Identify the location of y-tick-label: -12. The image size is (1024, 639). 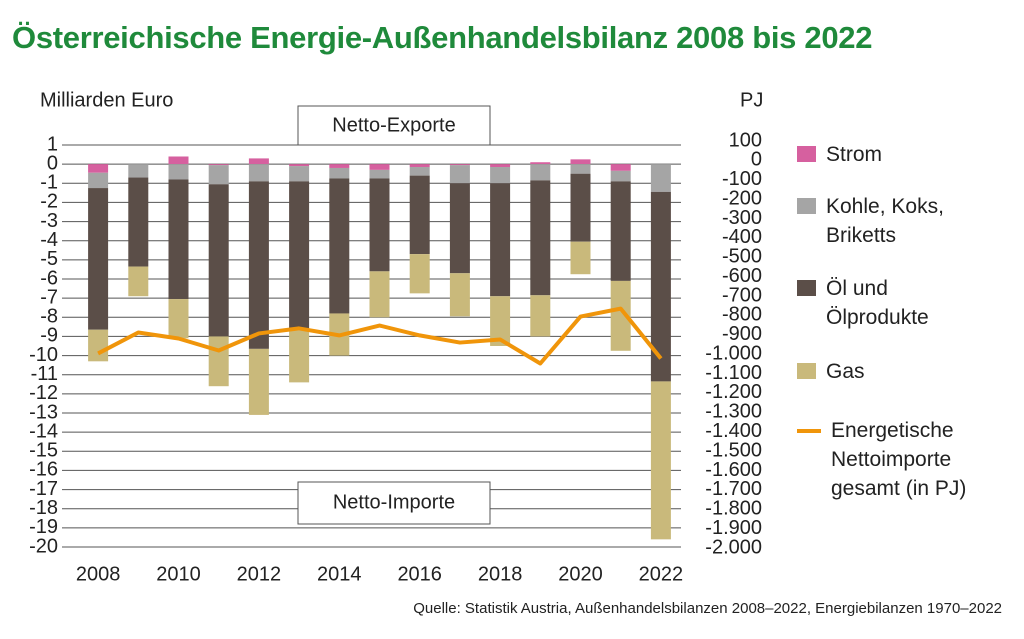
(43, 393).